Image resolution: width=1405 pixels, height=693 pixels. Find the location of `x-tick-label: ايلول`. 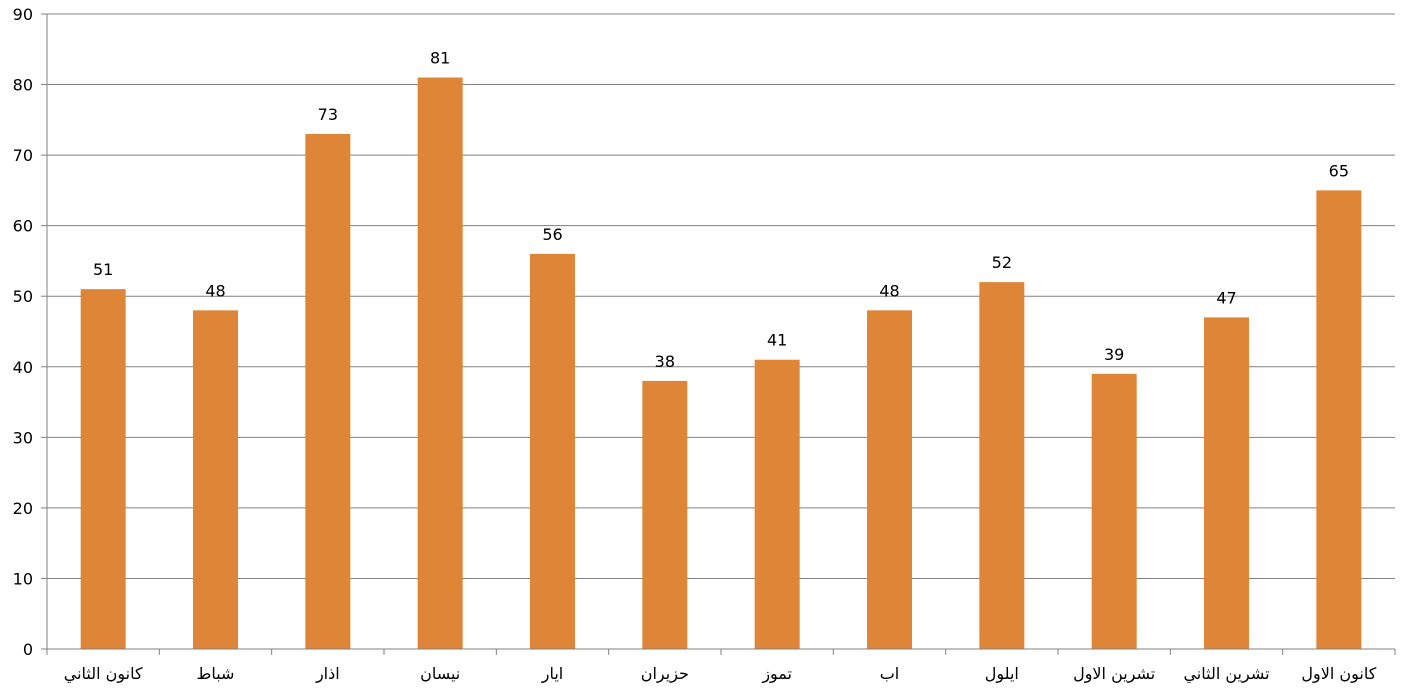

x-tick-label: ايلول is located at coordinates (1002, 674).